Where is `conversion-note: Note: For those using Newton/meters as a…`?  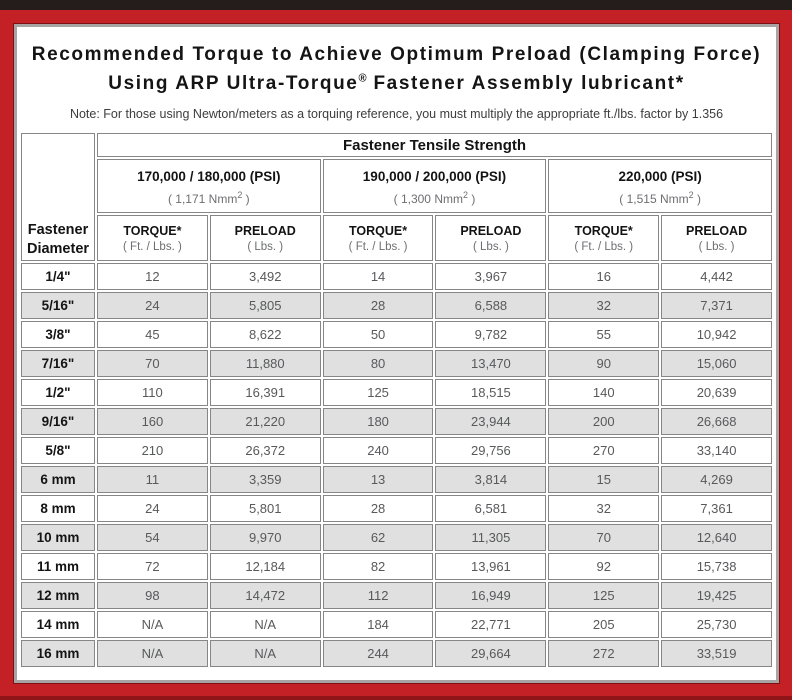
conversion-note: Note: For those using Newton/meters as a… is located at coordinates (396, 114).